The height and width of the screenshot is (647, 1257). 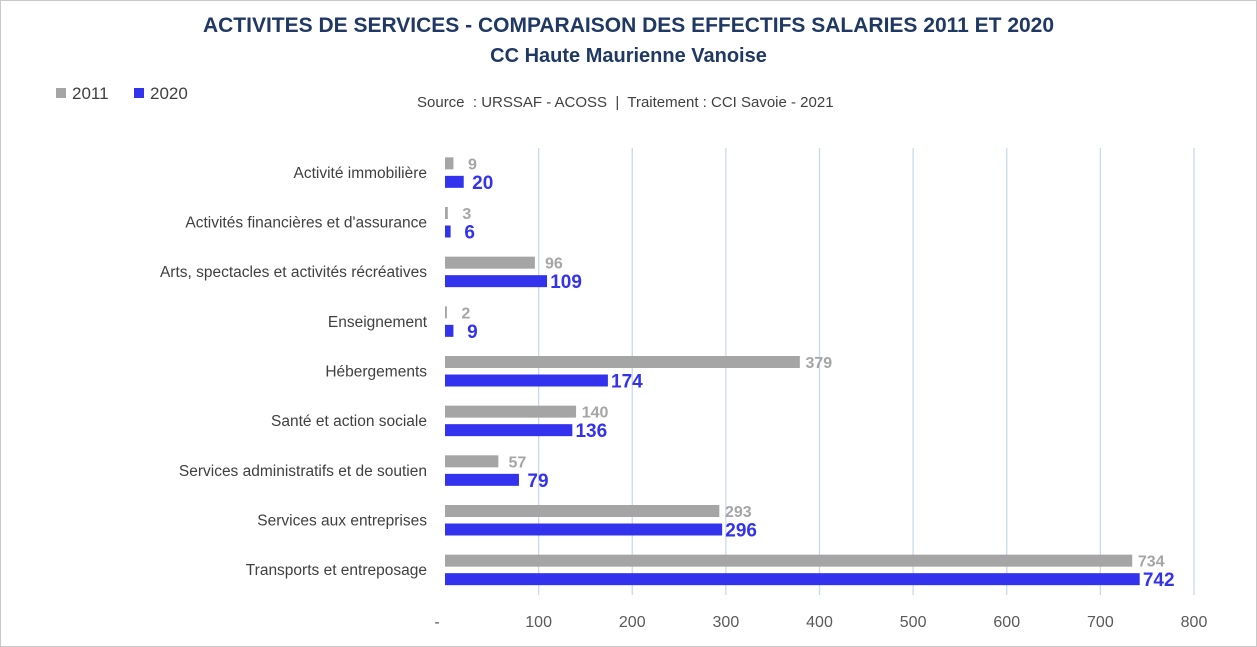 What do you see at coordinates (61, 93) in the screenshot?
I see `legend-swatch-2011` at bounding box center [61, 93].